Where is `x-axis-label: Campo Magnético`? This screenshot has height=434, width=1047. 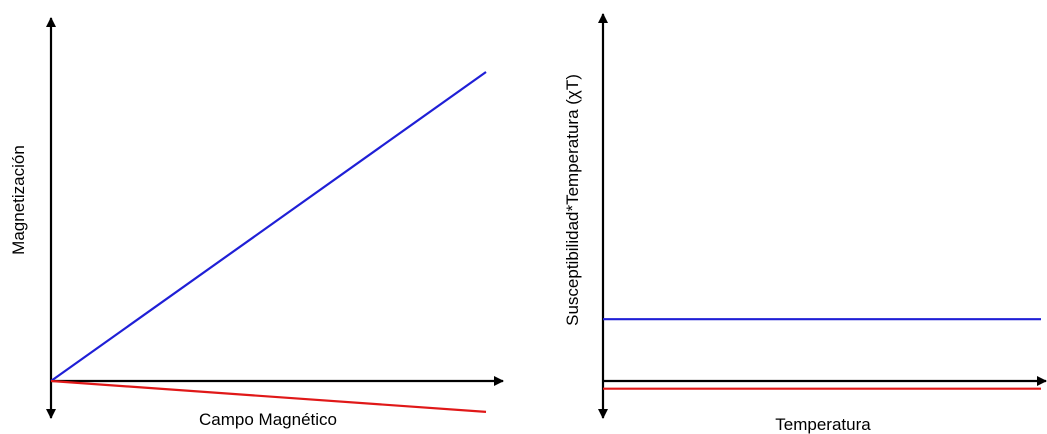 x-axis-label: Campo Magnético is located at coordinates (268, 419).